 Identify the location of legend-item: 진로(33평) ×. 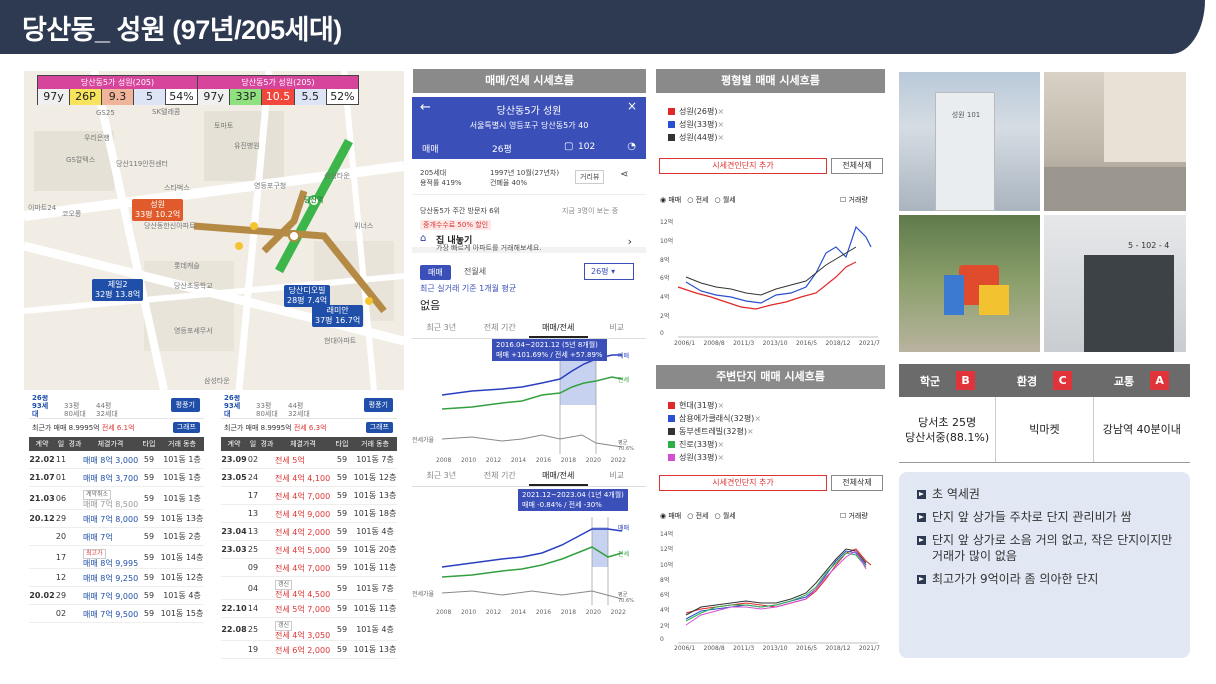
(714, 444).